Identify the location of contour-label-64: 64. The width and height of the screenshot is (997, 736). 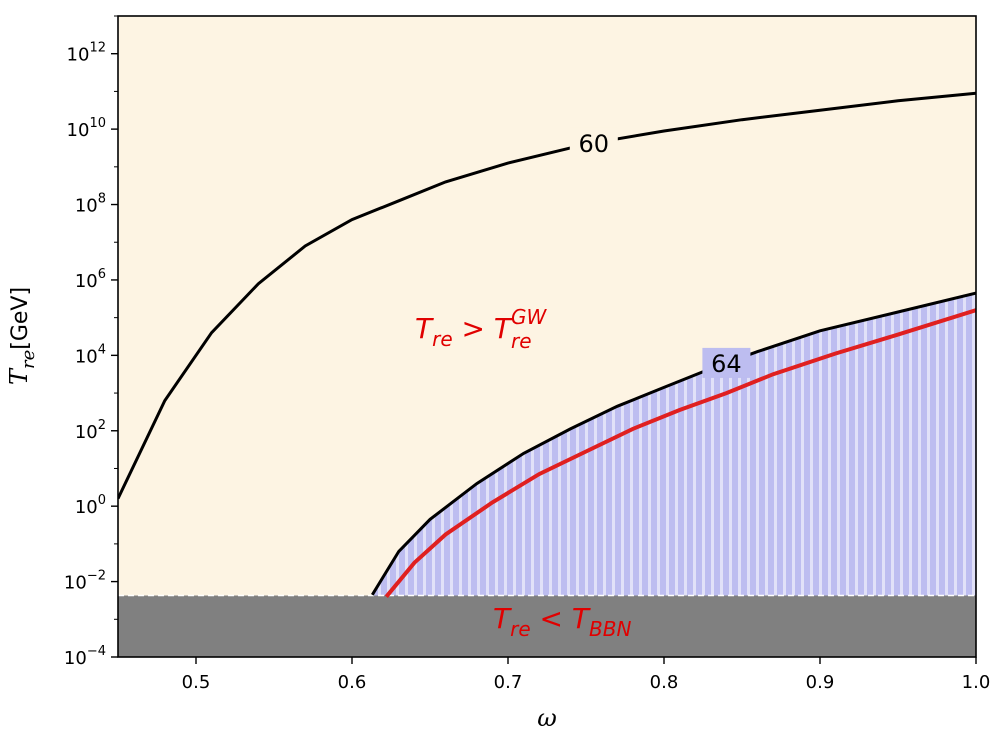
(726, 364).